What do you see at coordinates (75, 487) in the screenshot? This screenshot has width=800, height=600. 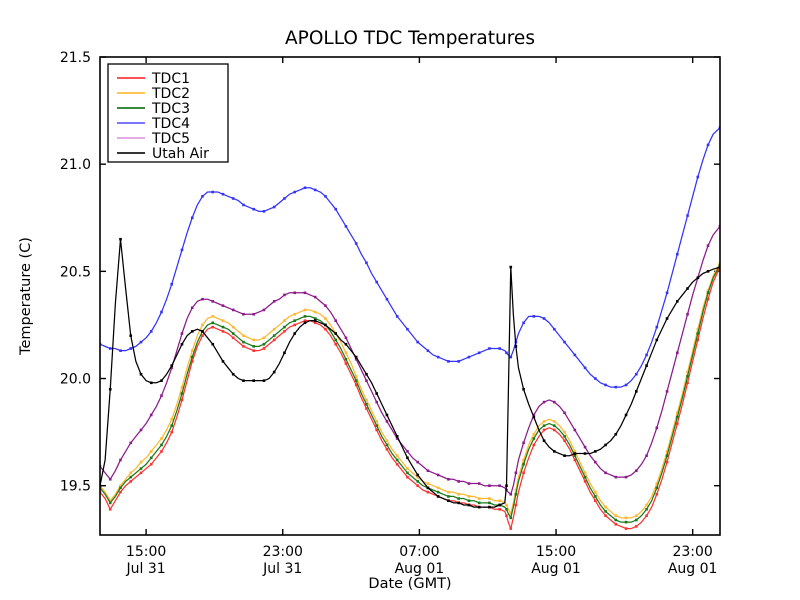 I see `y-tick-label: 19.5` at bounding box center [75, 487].